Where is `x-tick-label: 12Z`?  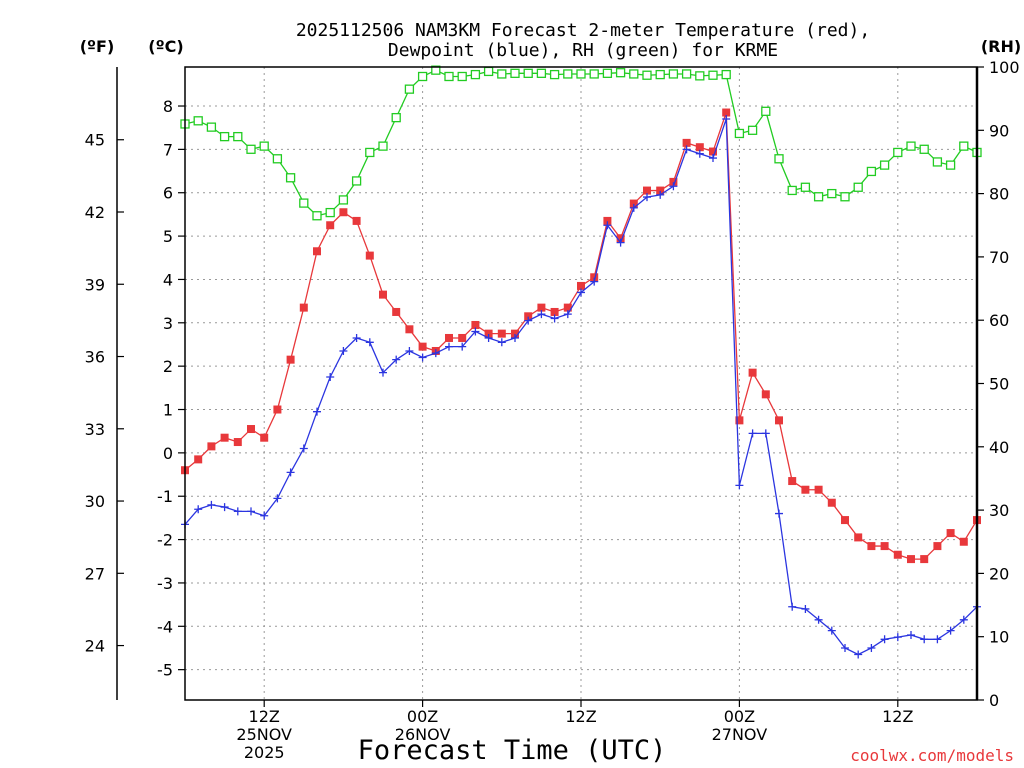 x-tick-label: 12Z is located at coordinates (897, 716).